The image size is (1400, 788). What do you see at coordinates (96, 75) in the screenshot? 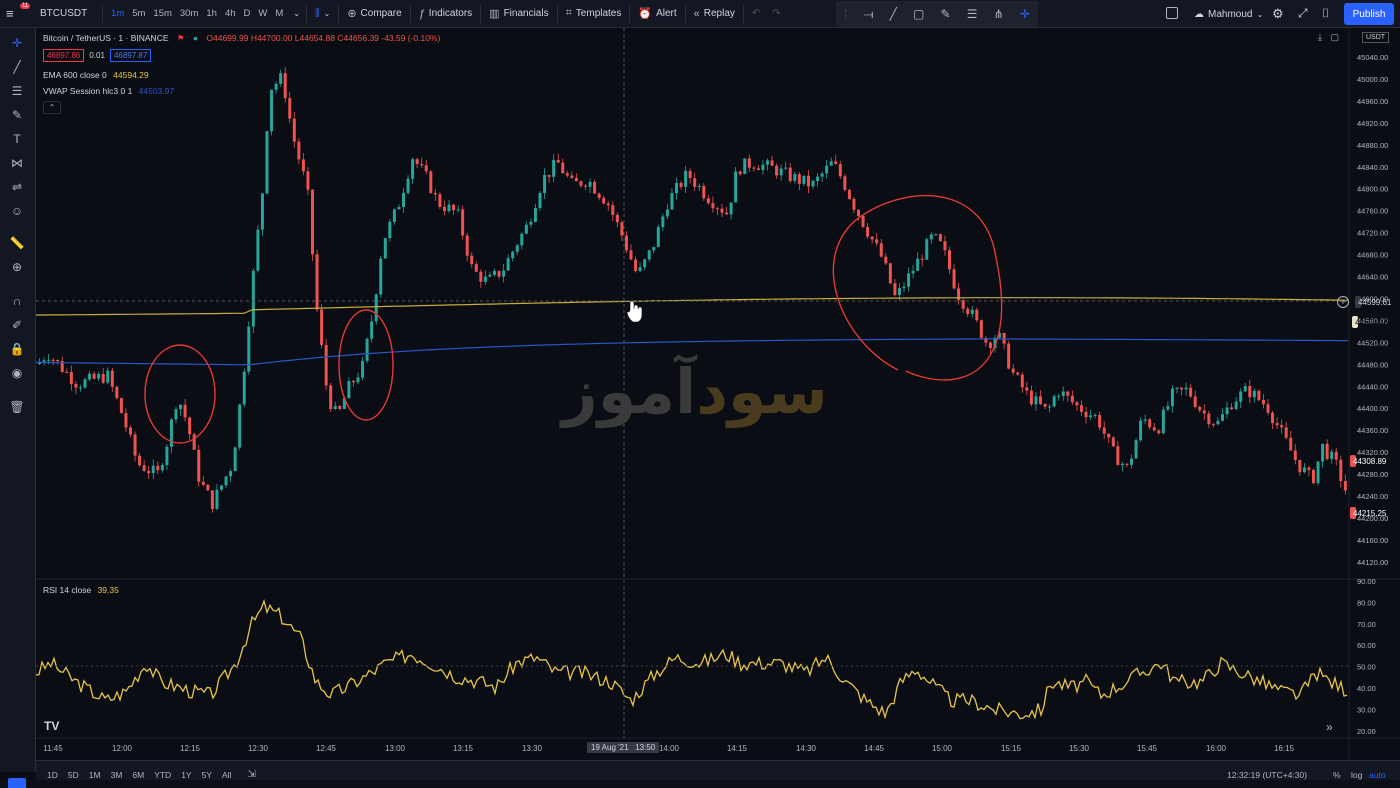
I see `ema-legend: EMA 600 close 0 44594.29` at bounding box center [96, 75].